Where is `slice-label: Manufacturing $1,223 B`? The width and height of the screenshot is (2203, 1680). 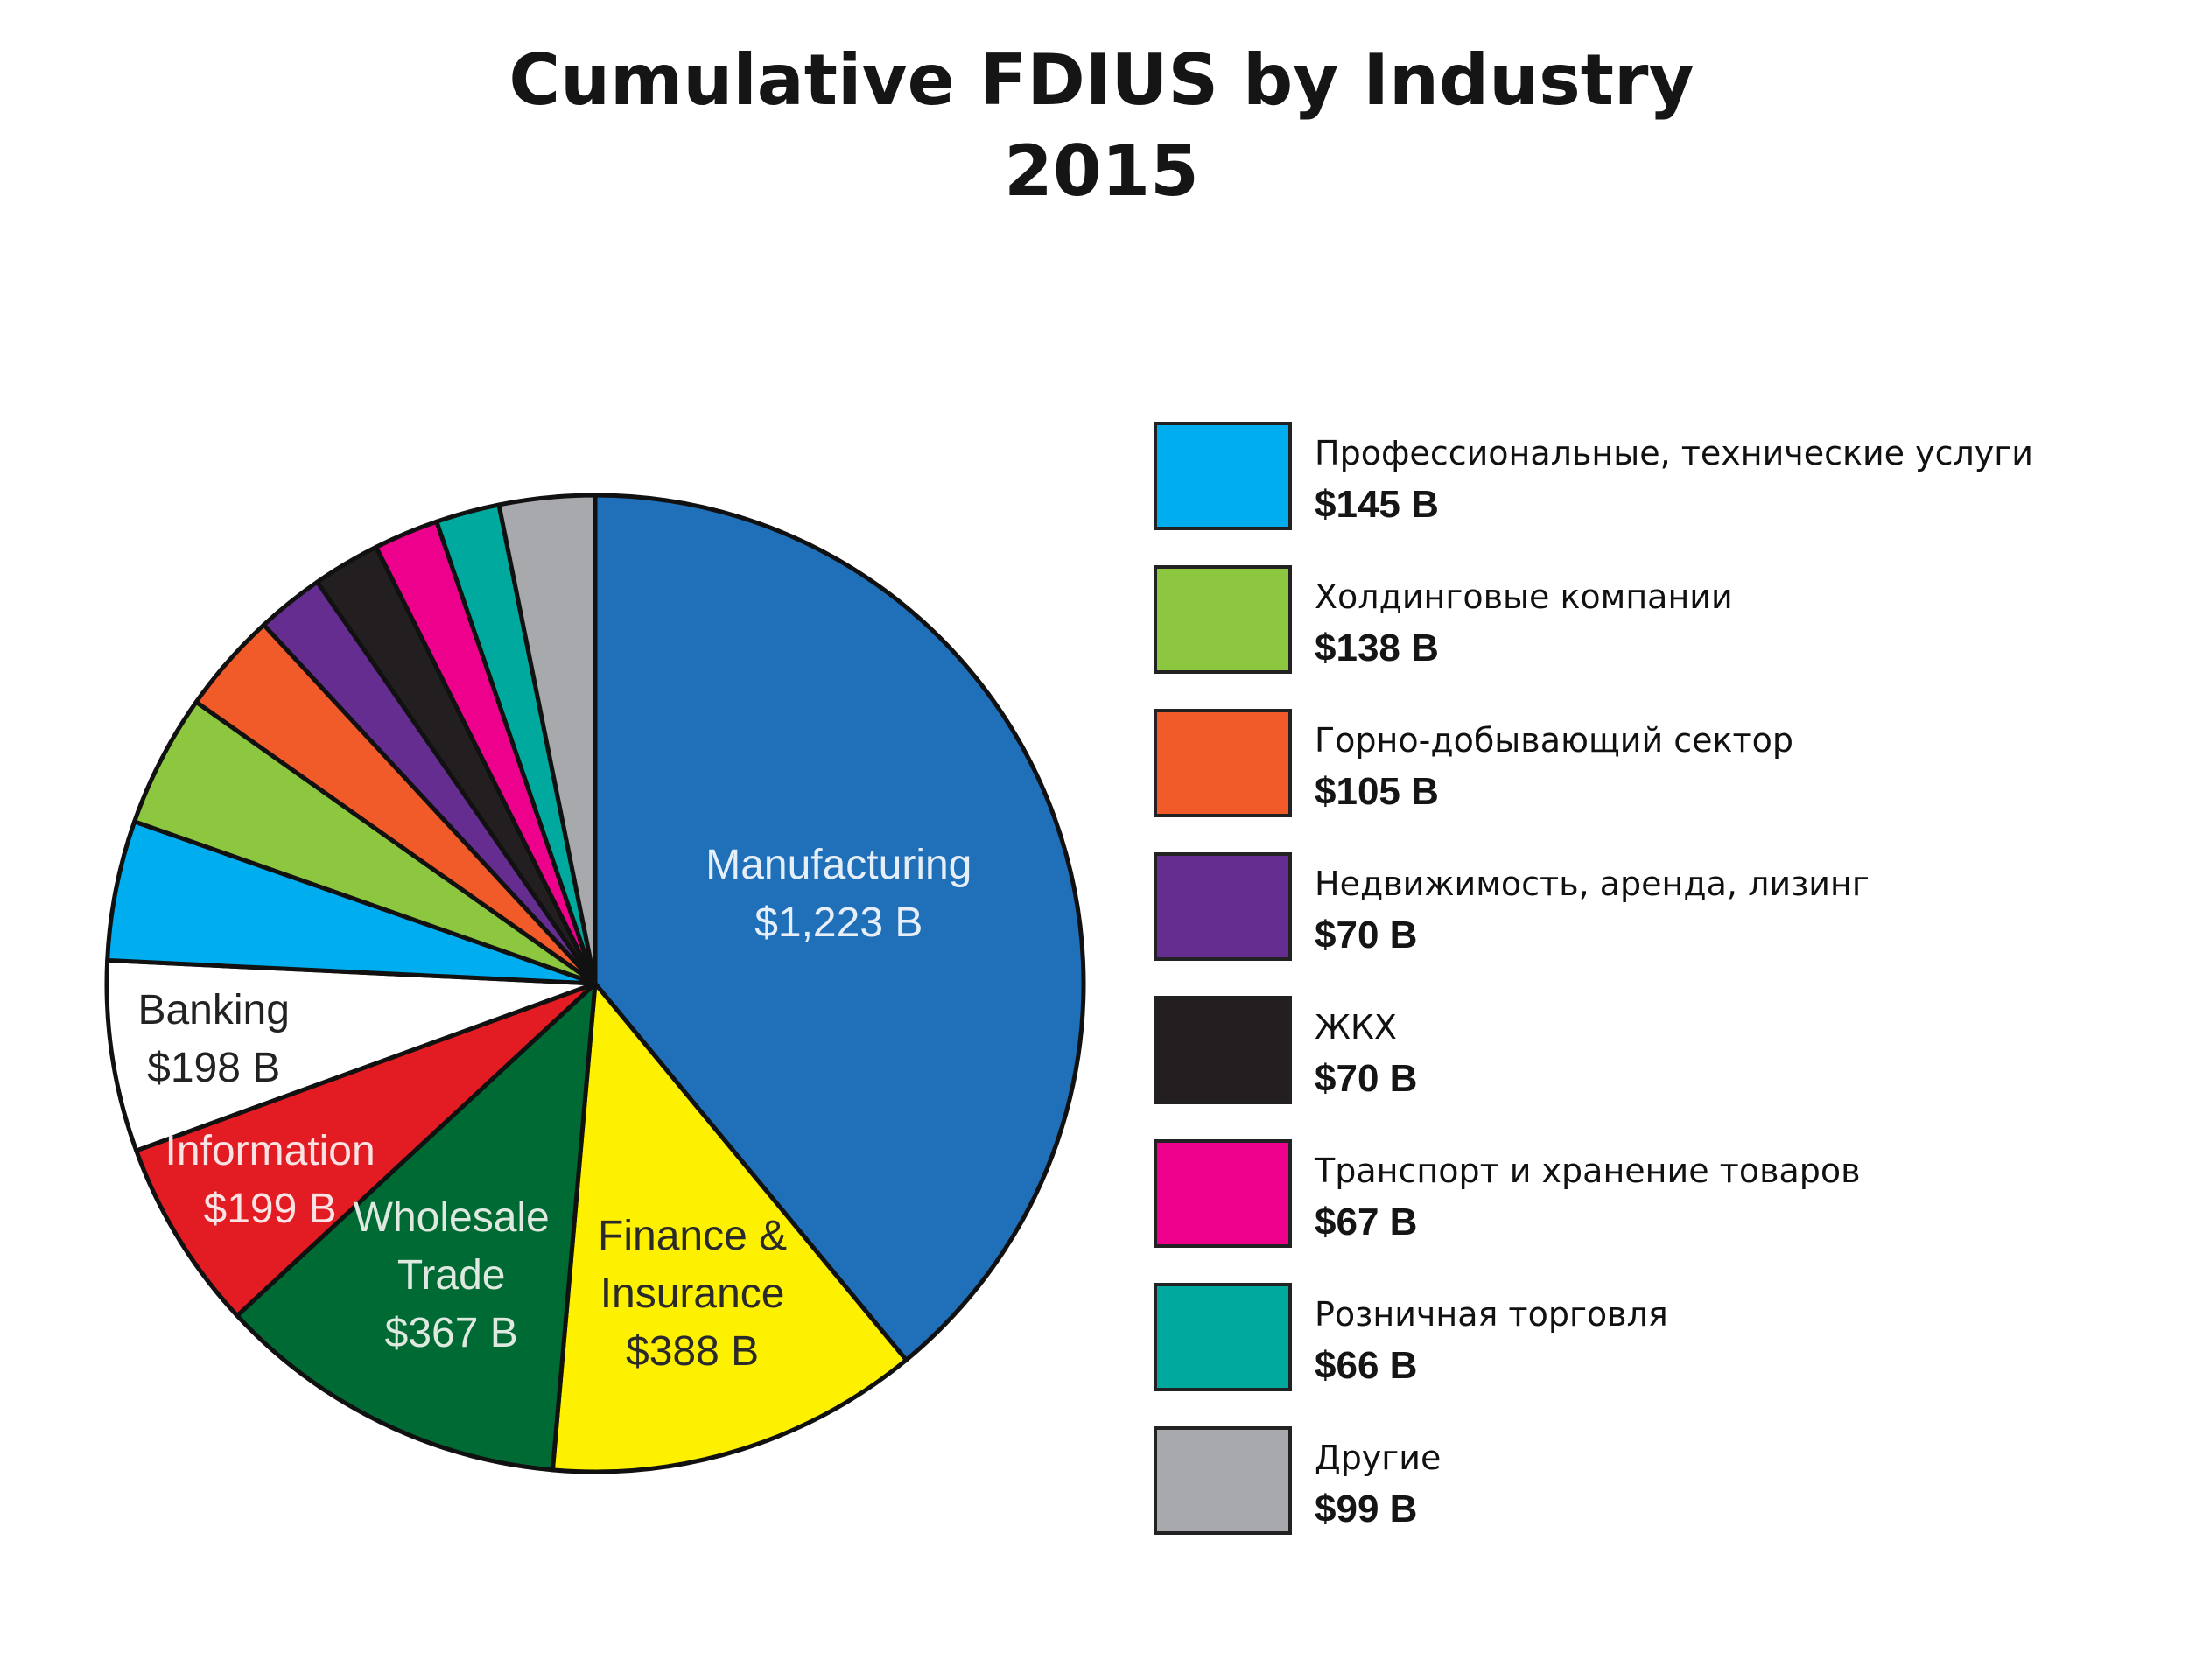
slice-label: Manufacturing $1,223 B is located at coordinates (838, 894).